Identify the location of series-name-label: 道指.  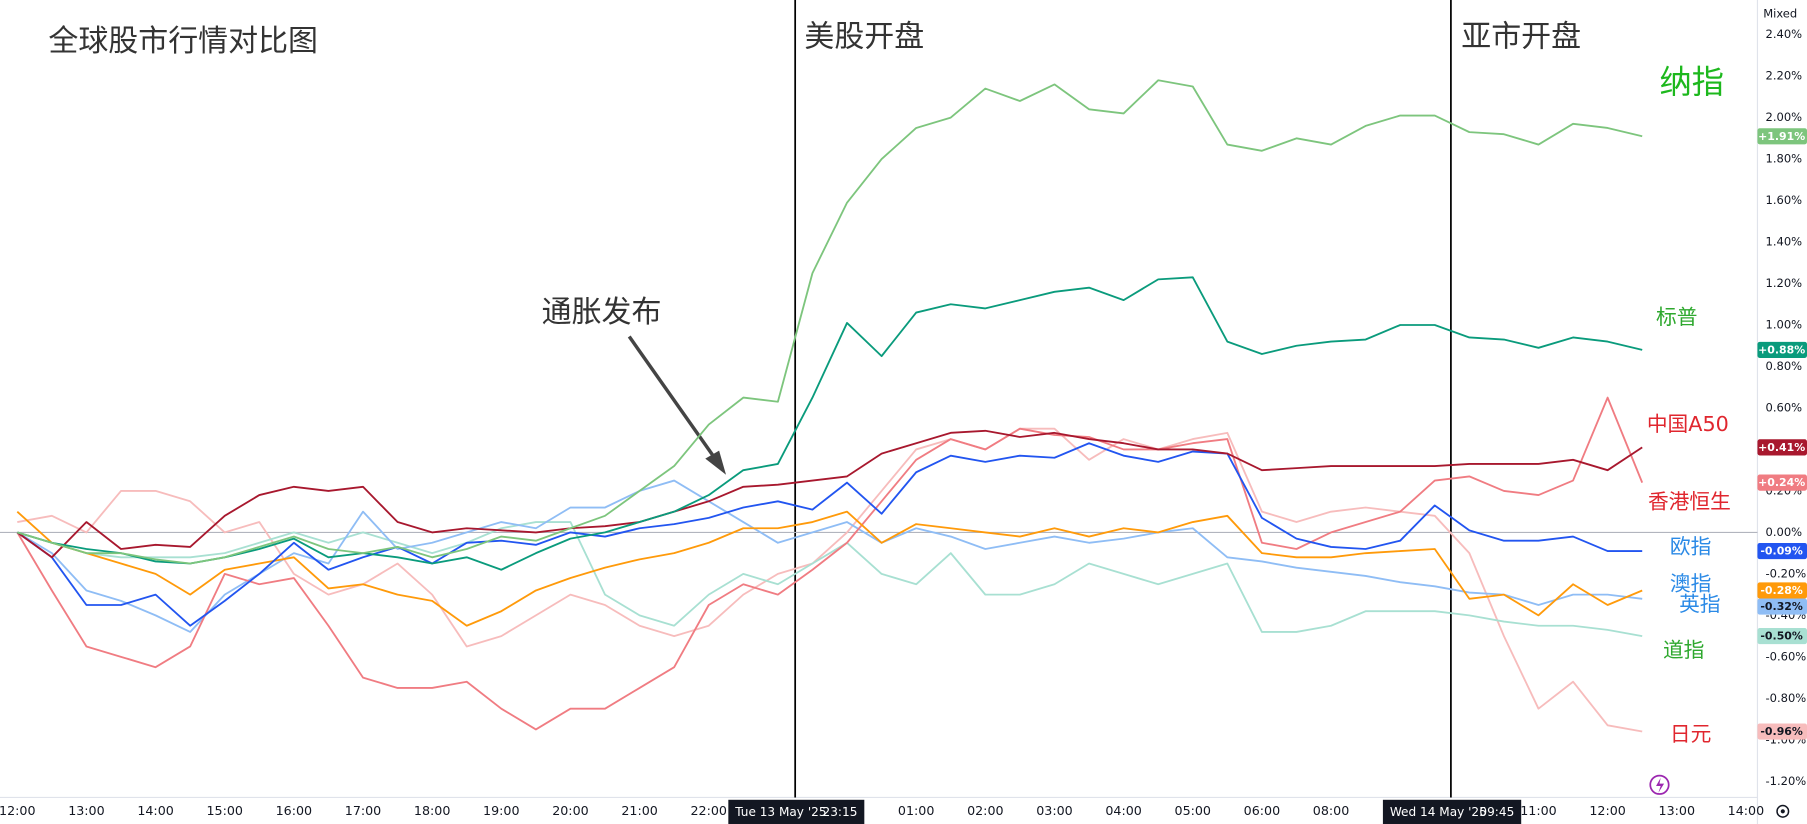
(1683, 650).